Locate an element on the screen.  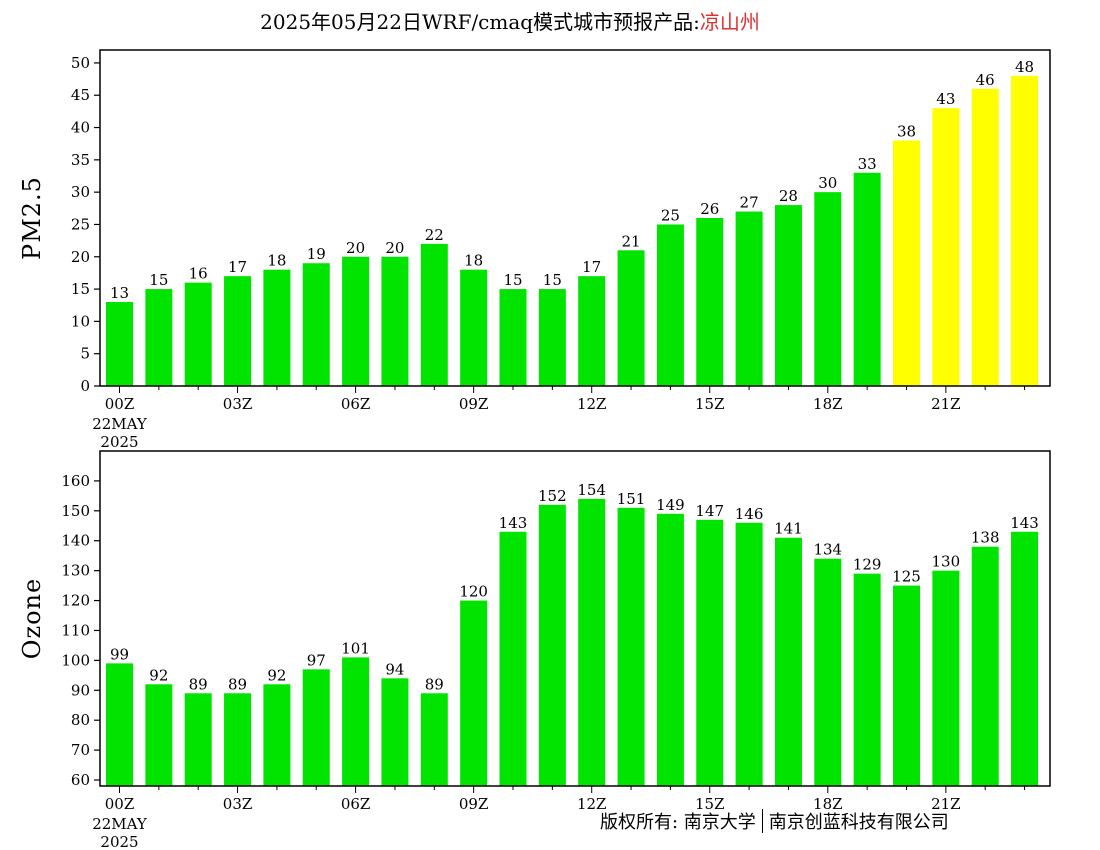
y-tick-label: 25 is located at coordinates (80, 224).